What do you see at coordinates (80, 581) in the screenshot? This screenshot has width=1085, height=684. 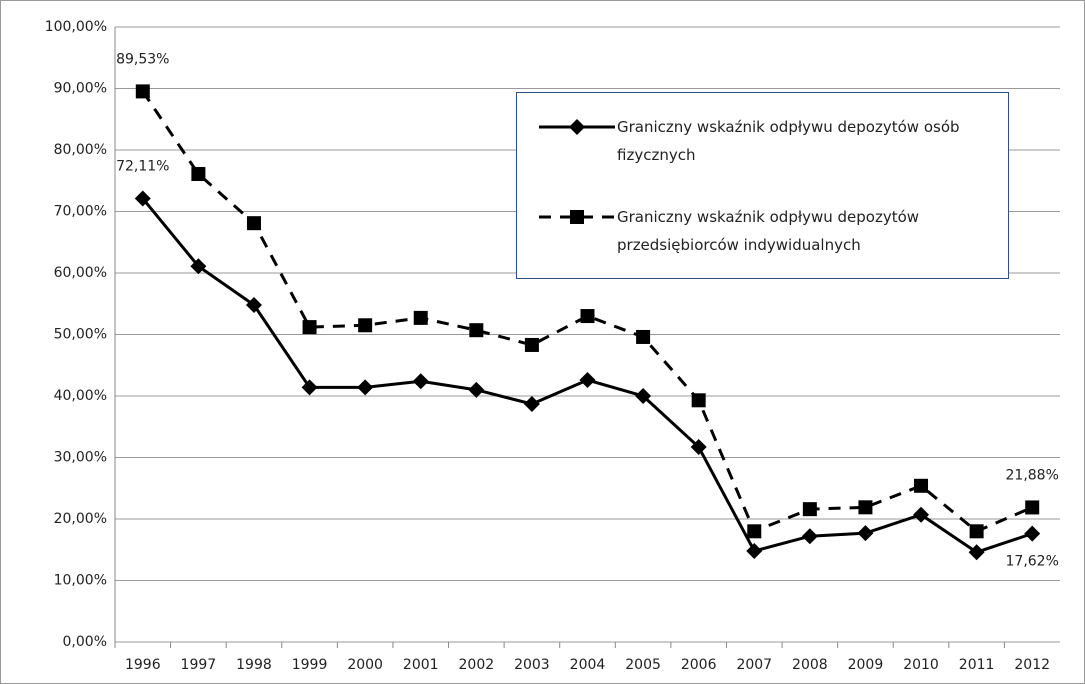 I see `y-tick-label: 10,00%` at bounding box center [80, 581].